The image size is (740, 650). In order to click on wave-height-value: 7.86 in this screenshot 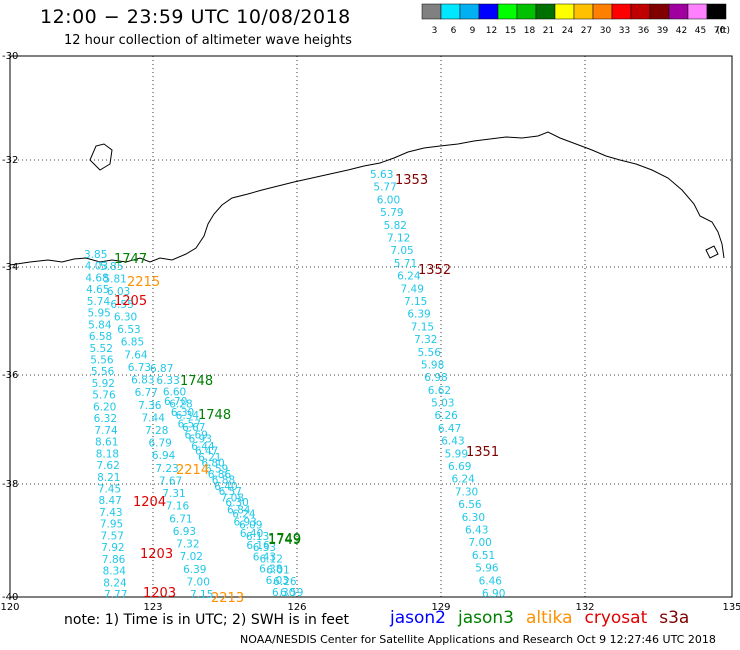, I will do `click(114, 560)`.